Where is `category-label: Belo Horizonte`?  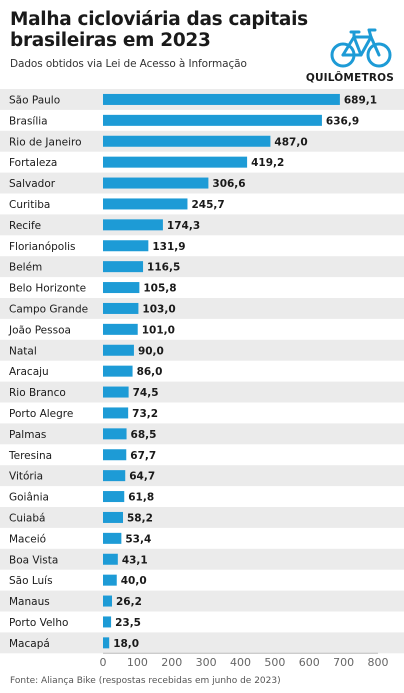 category-label: Belo Horizonte is located at coordinates (47, 289).